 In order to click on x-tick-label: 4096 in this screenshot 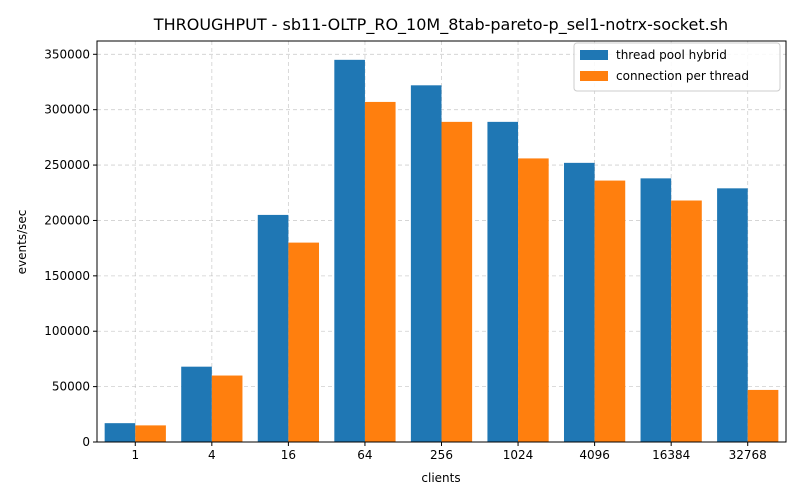, I will do `click(594, 455)`.